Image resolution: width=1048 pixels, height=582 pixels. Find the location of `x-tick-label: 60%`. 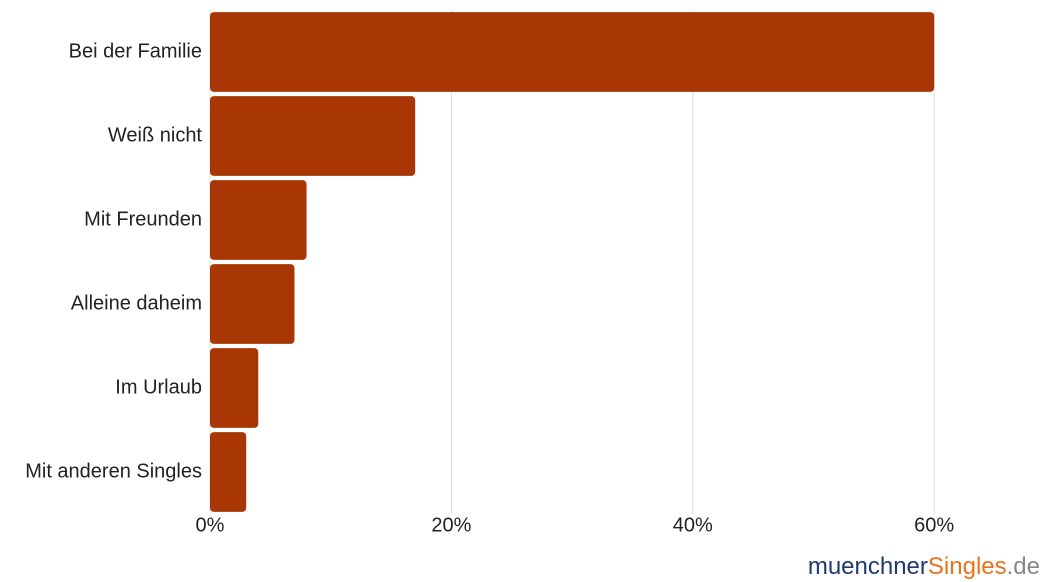

x-tick-label: 60% is located at coordinates (934, 525).